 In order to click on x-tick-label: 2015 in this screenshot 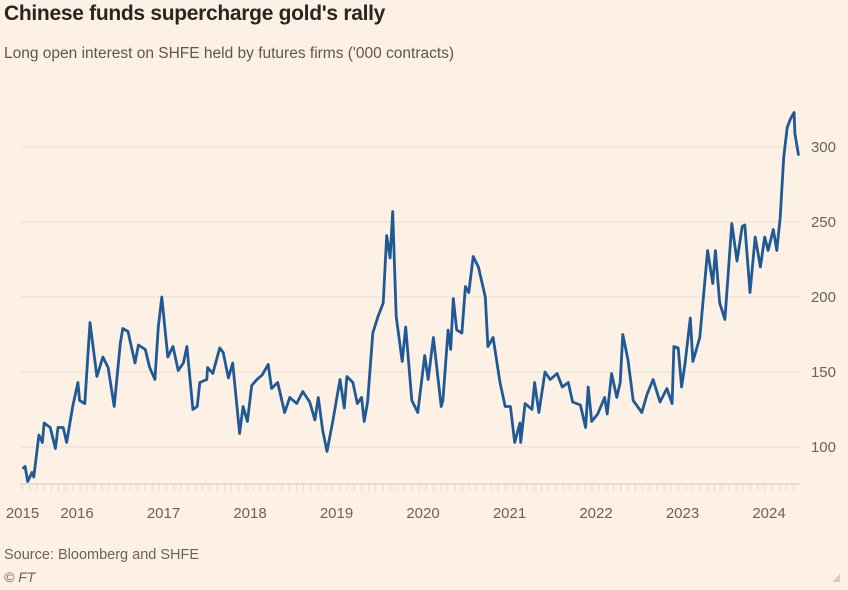, I will do `click(22, 513)`.